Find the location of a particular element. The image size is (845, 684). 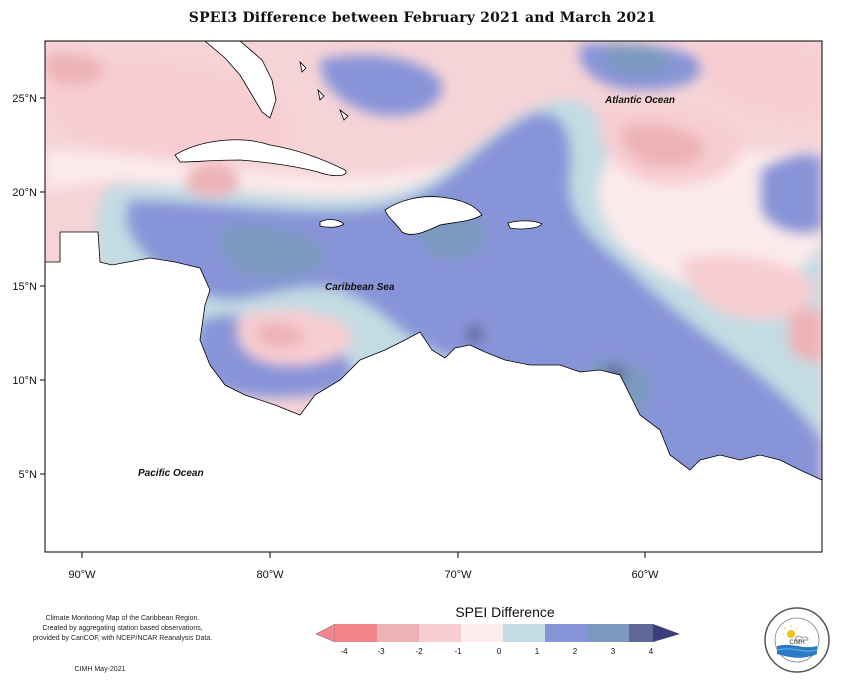

pacific-ocean-label: Pacific Ocean is located at coordinates (171, 473).